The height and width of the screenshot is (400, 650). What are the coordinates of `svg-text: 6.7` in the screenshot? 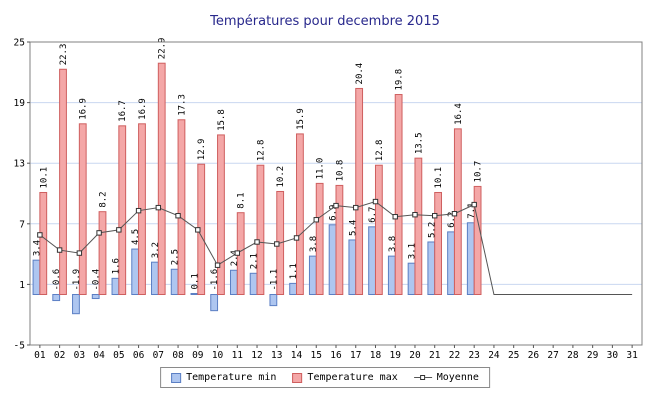 It's located at (373, 215).